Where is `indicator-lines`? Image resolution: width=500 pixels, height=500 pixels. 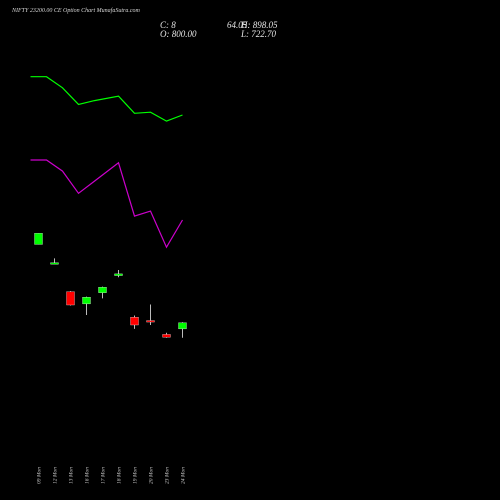 indicator-lines is located at coordinates (107, 162).